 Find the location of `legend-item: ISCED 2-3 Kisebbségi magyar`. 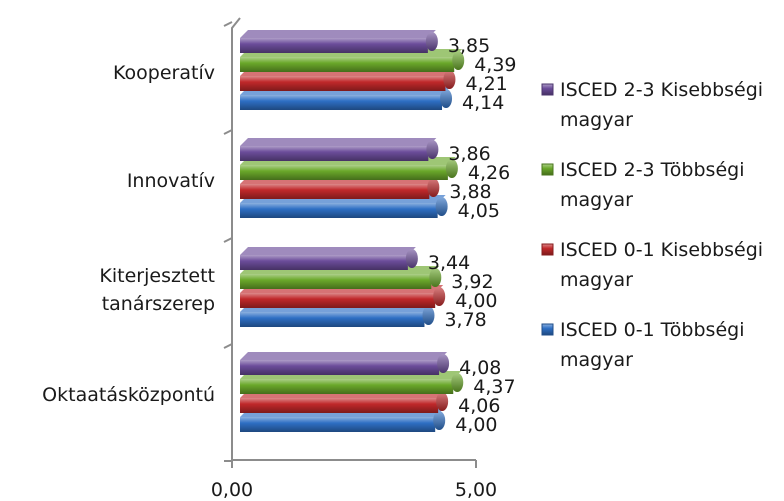

legend-item: ISCED 2-3 Kisebbségi magyar is located at coordinates (652, 105).